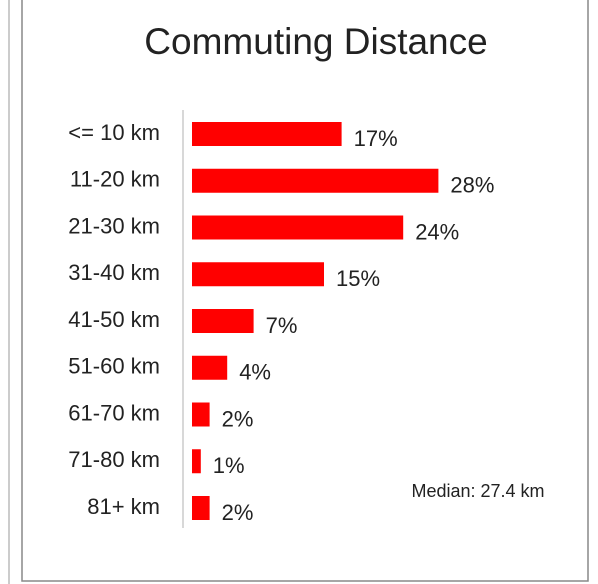 Image resolution: width=598 pixels, height=584 pixels. Describe the element at coordinates (376, 138) in the screenshot. I see `data-label: 17%` at that location.